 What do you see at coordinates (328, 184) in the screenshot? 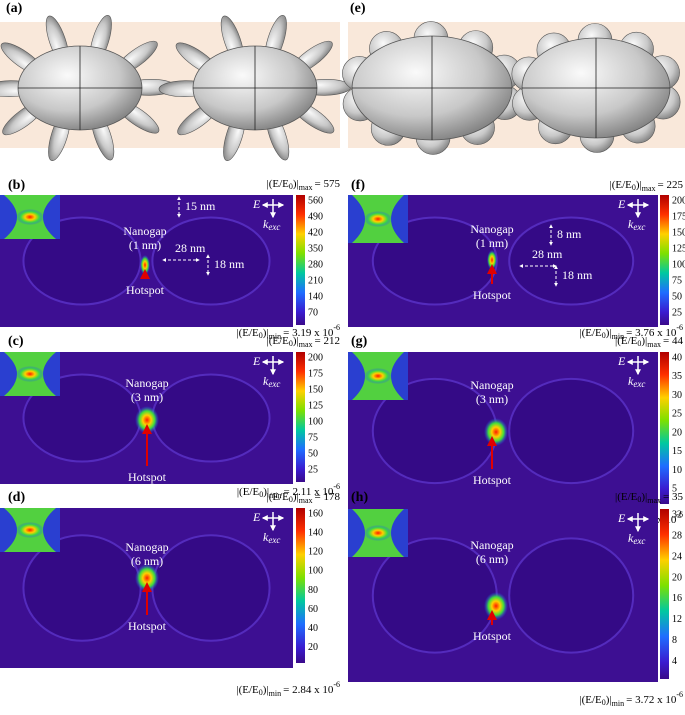
I see `value: = 575` at bounding box center [328, 184].